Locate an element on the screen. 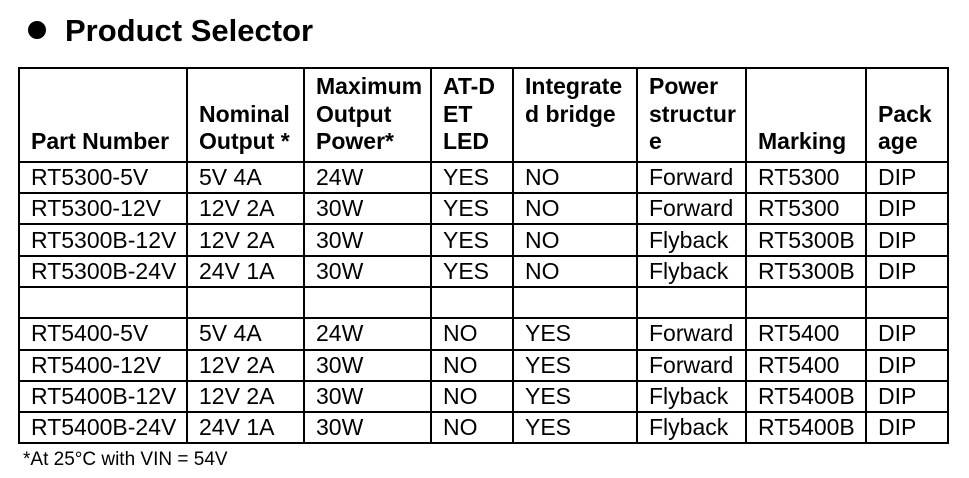 This screenshot has width=969, height=478. table-cell-part-number is located at coordinates (103, 302).